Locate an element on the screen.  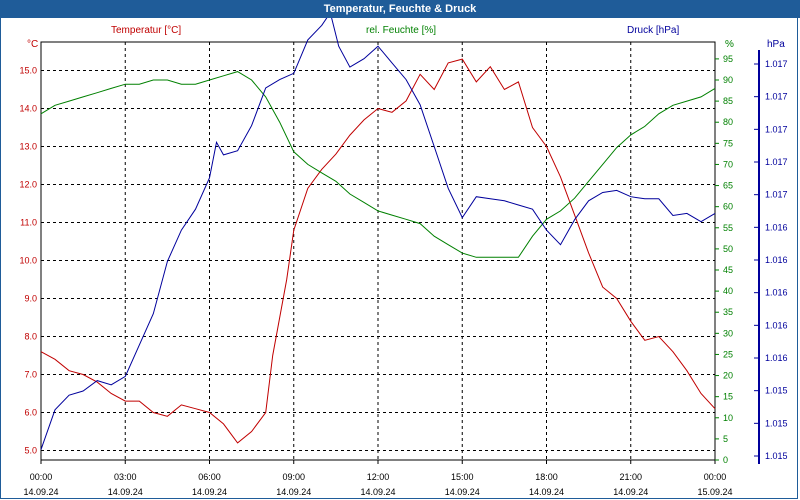
humidity-tick-label: 70 is located at coordinates (728, 164).